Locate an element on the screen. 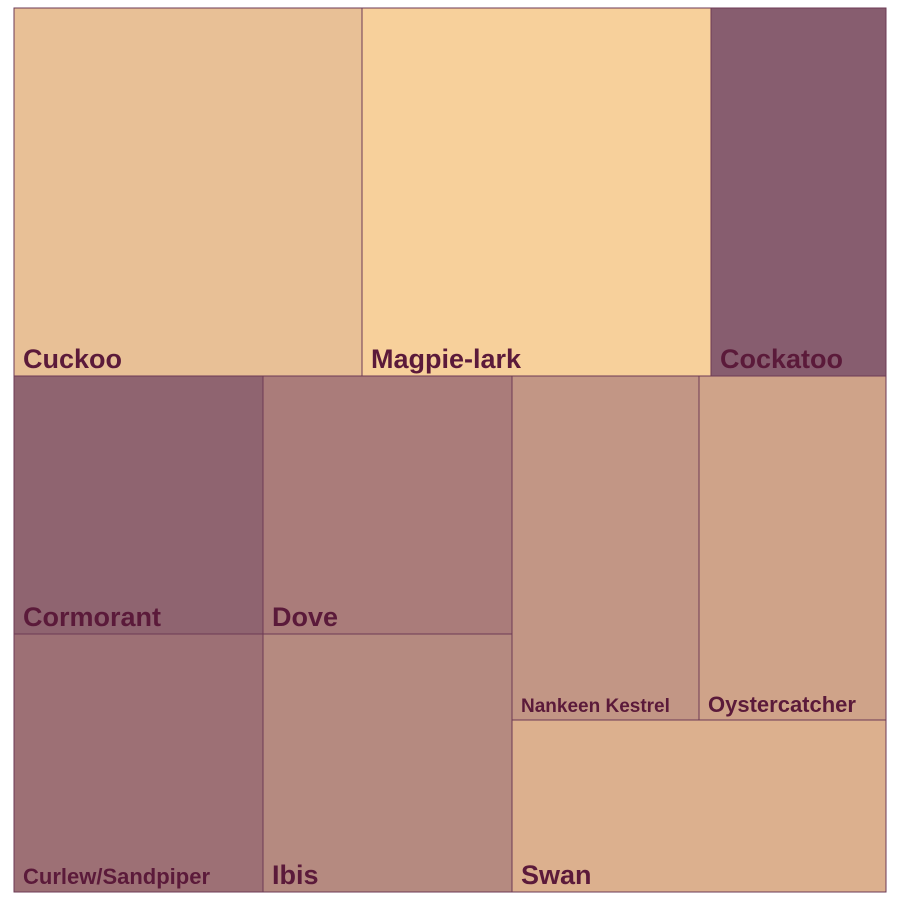 The height and width of the screenshot is (900, 900). tile-rect-curlew-sandpiper is located at coordinates (138, 763).